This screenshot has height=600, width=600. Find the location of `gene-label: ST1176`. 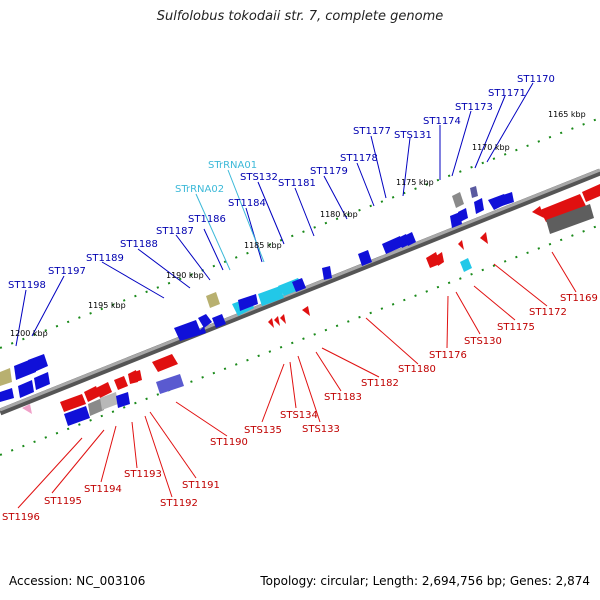

gene-label: ST1176 is located at coordinates (448, 355).